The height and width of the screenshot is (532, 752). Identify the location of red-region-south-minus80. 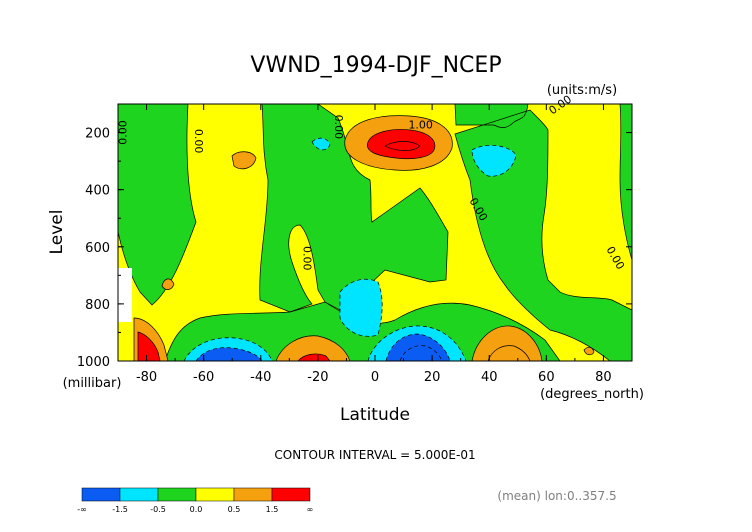
(149, 346).